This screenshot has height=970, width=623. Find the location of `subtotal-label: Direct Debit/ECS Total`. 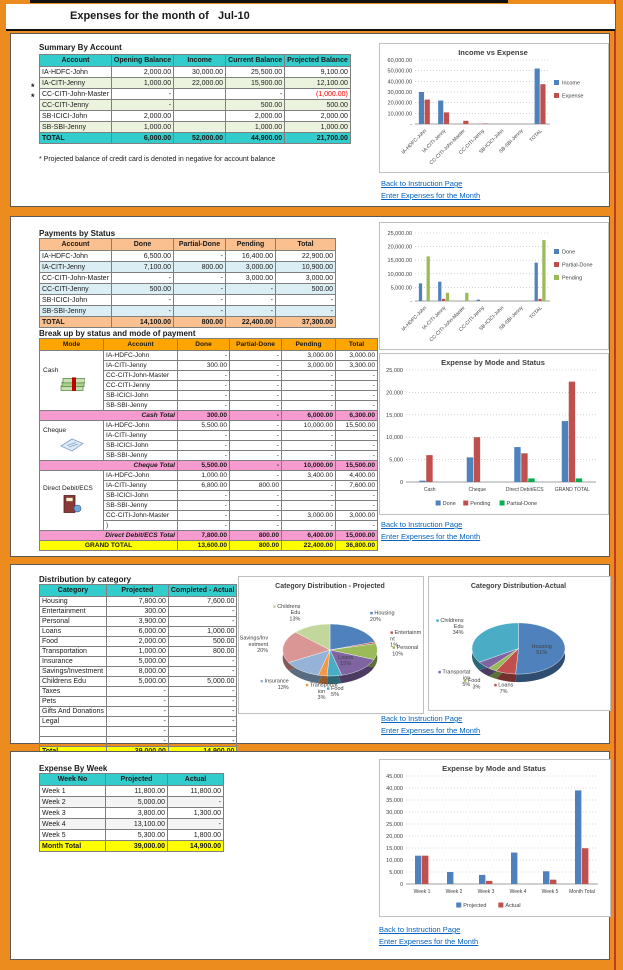

subtotal-label: Direct Debit/ECS Total is located at coordinates (108, 535).